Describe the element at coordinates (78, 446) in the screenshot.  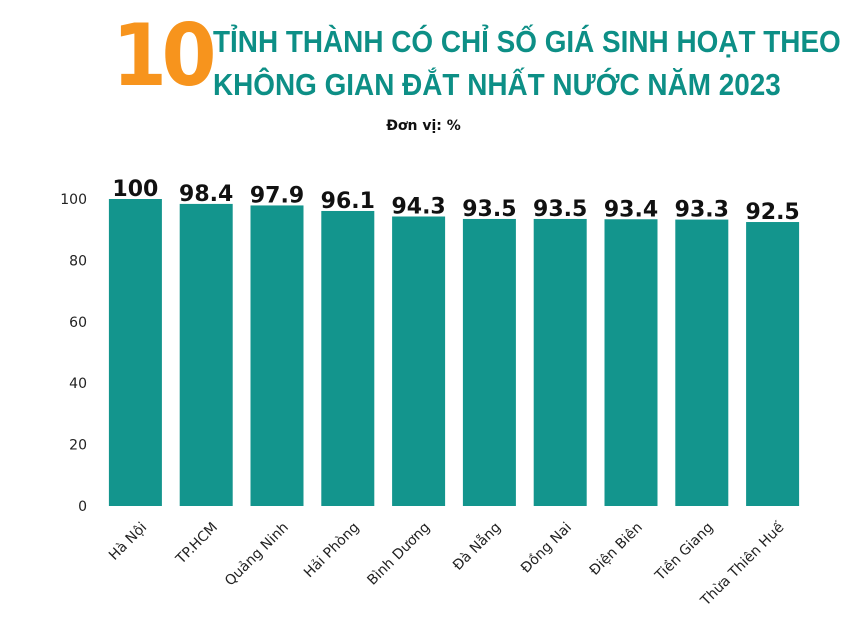
I see `y-tick-label: 20` at that location.